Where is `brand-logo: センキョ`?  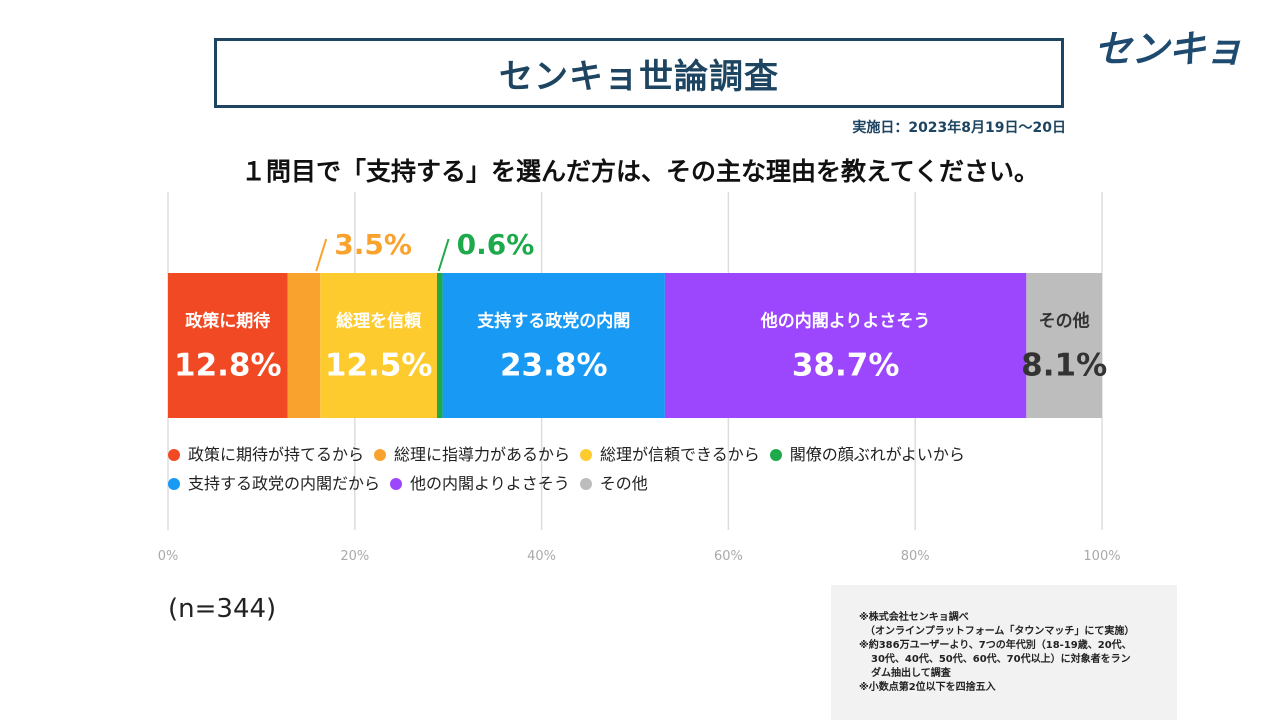 brand-logo: センキョ is located at coordinates (1168, 49).